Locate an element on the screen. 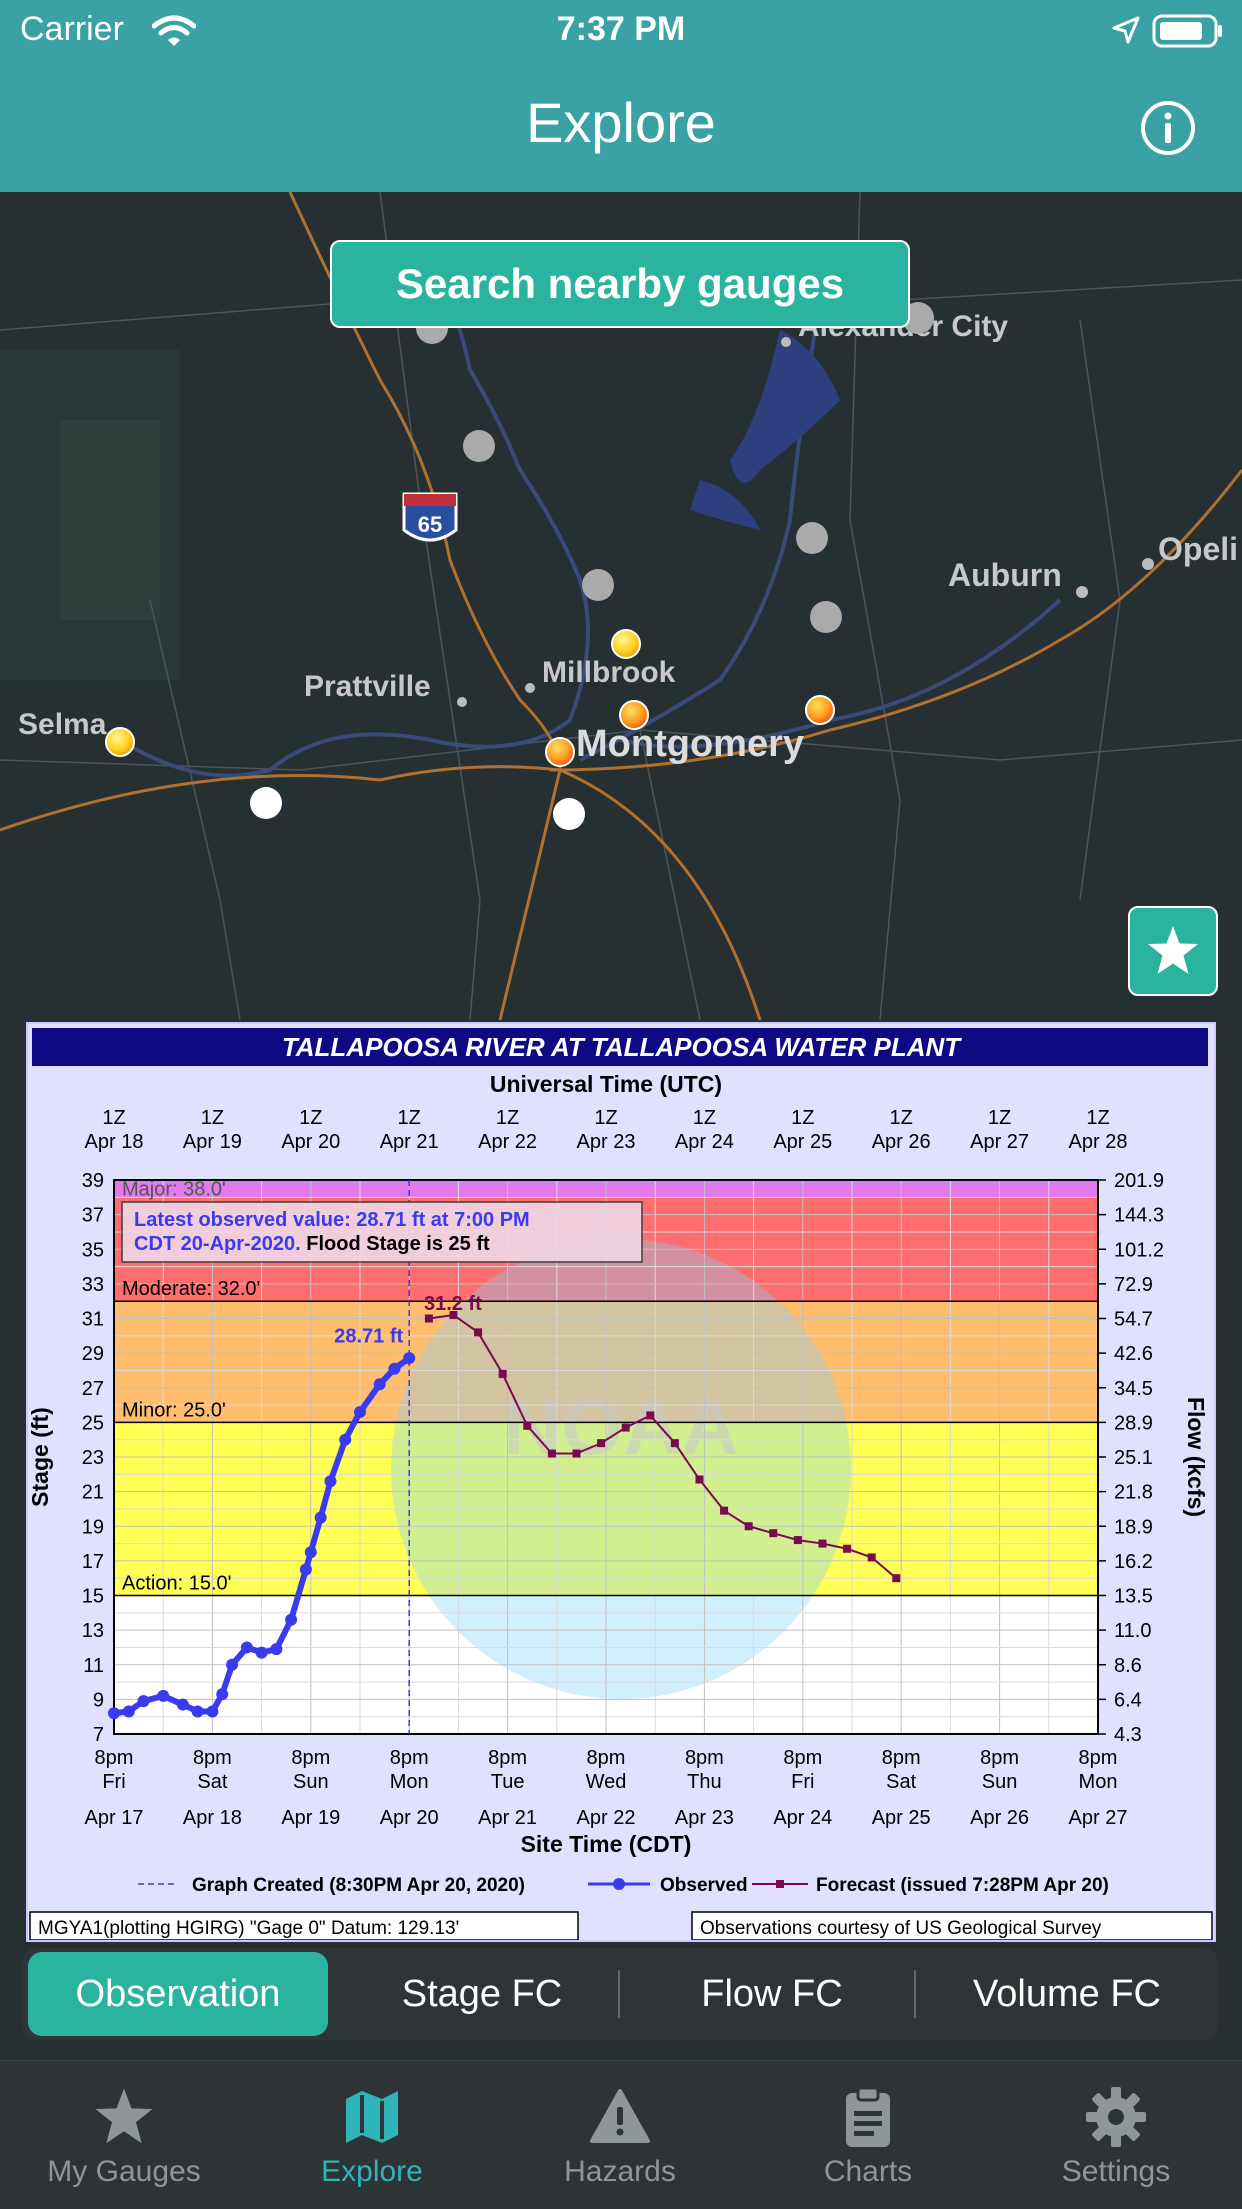  tab-hazards: Hazards is located at coordinates (620, 2135).